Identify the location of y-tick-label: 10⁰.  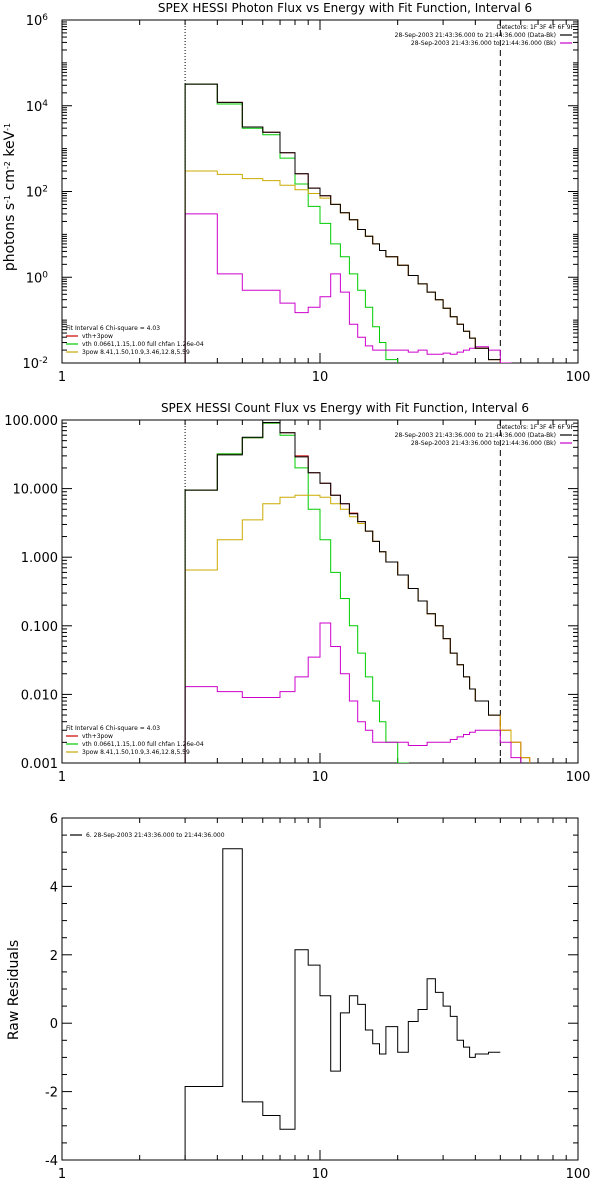
(37, 278).